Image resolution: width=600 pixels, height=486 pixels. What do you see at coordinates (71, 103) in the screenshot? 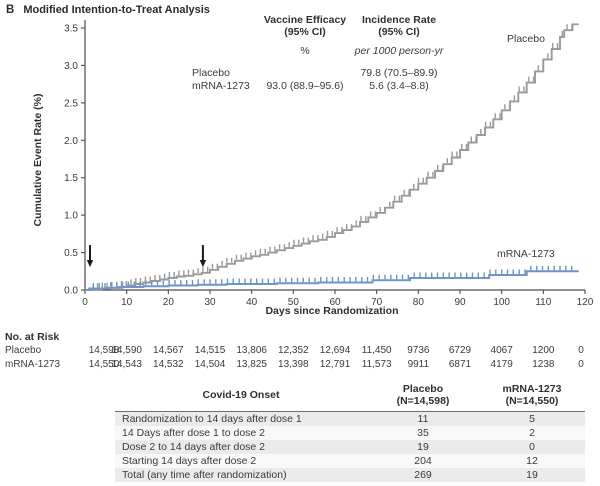
I see `y-tick-label: 2.5` at bounding box center [71, 103].